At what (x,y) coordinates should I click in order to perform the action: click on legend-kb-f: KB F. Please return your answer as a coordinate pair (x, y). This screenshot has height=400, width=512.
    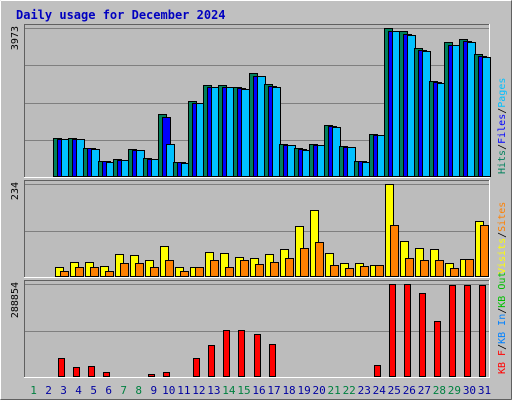
    Looking at the image, I should click on (502, 362).